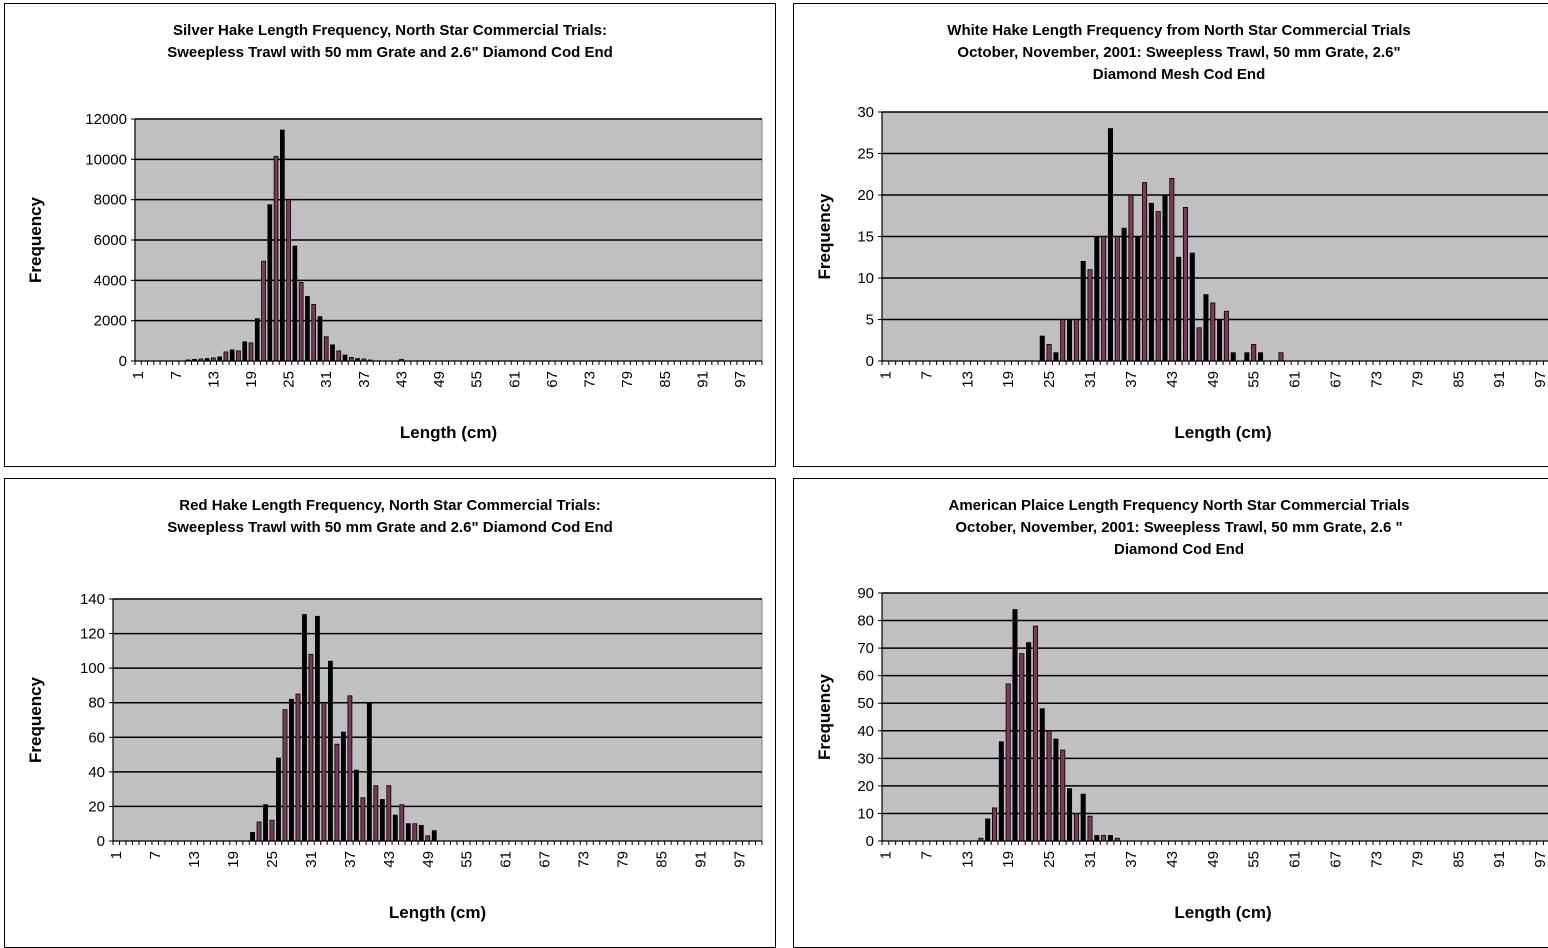 This screenshot has height=948, width=1548. What do you see at coordinates (865, 731) in the screenshot?
I see `y-tick-label: 40` at bounding box center [865, 731].